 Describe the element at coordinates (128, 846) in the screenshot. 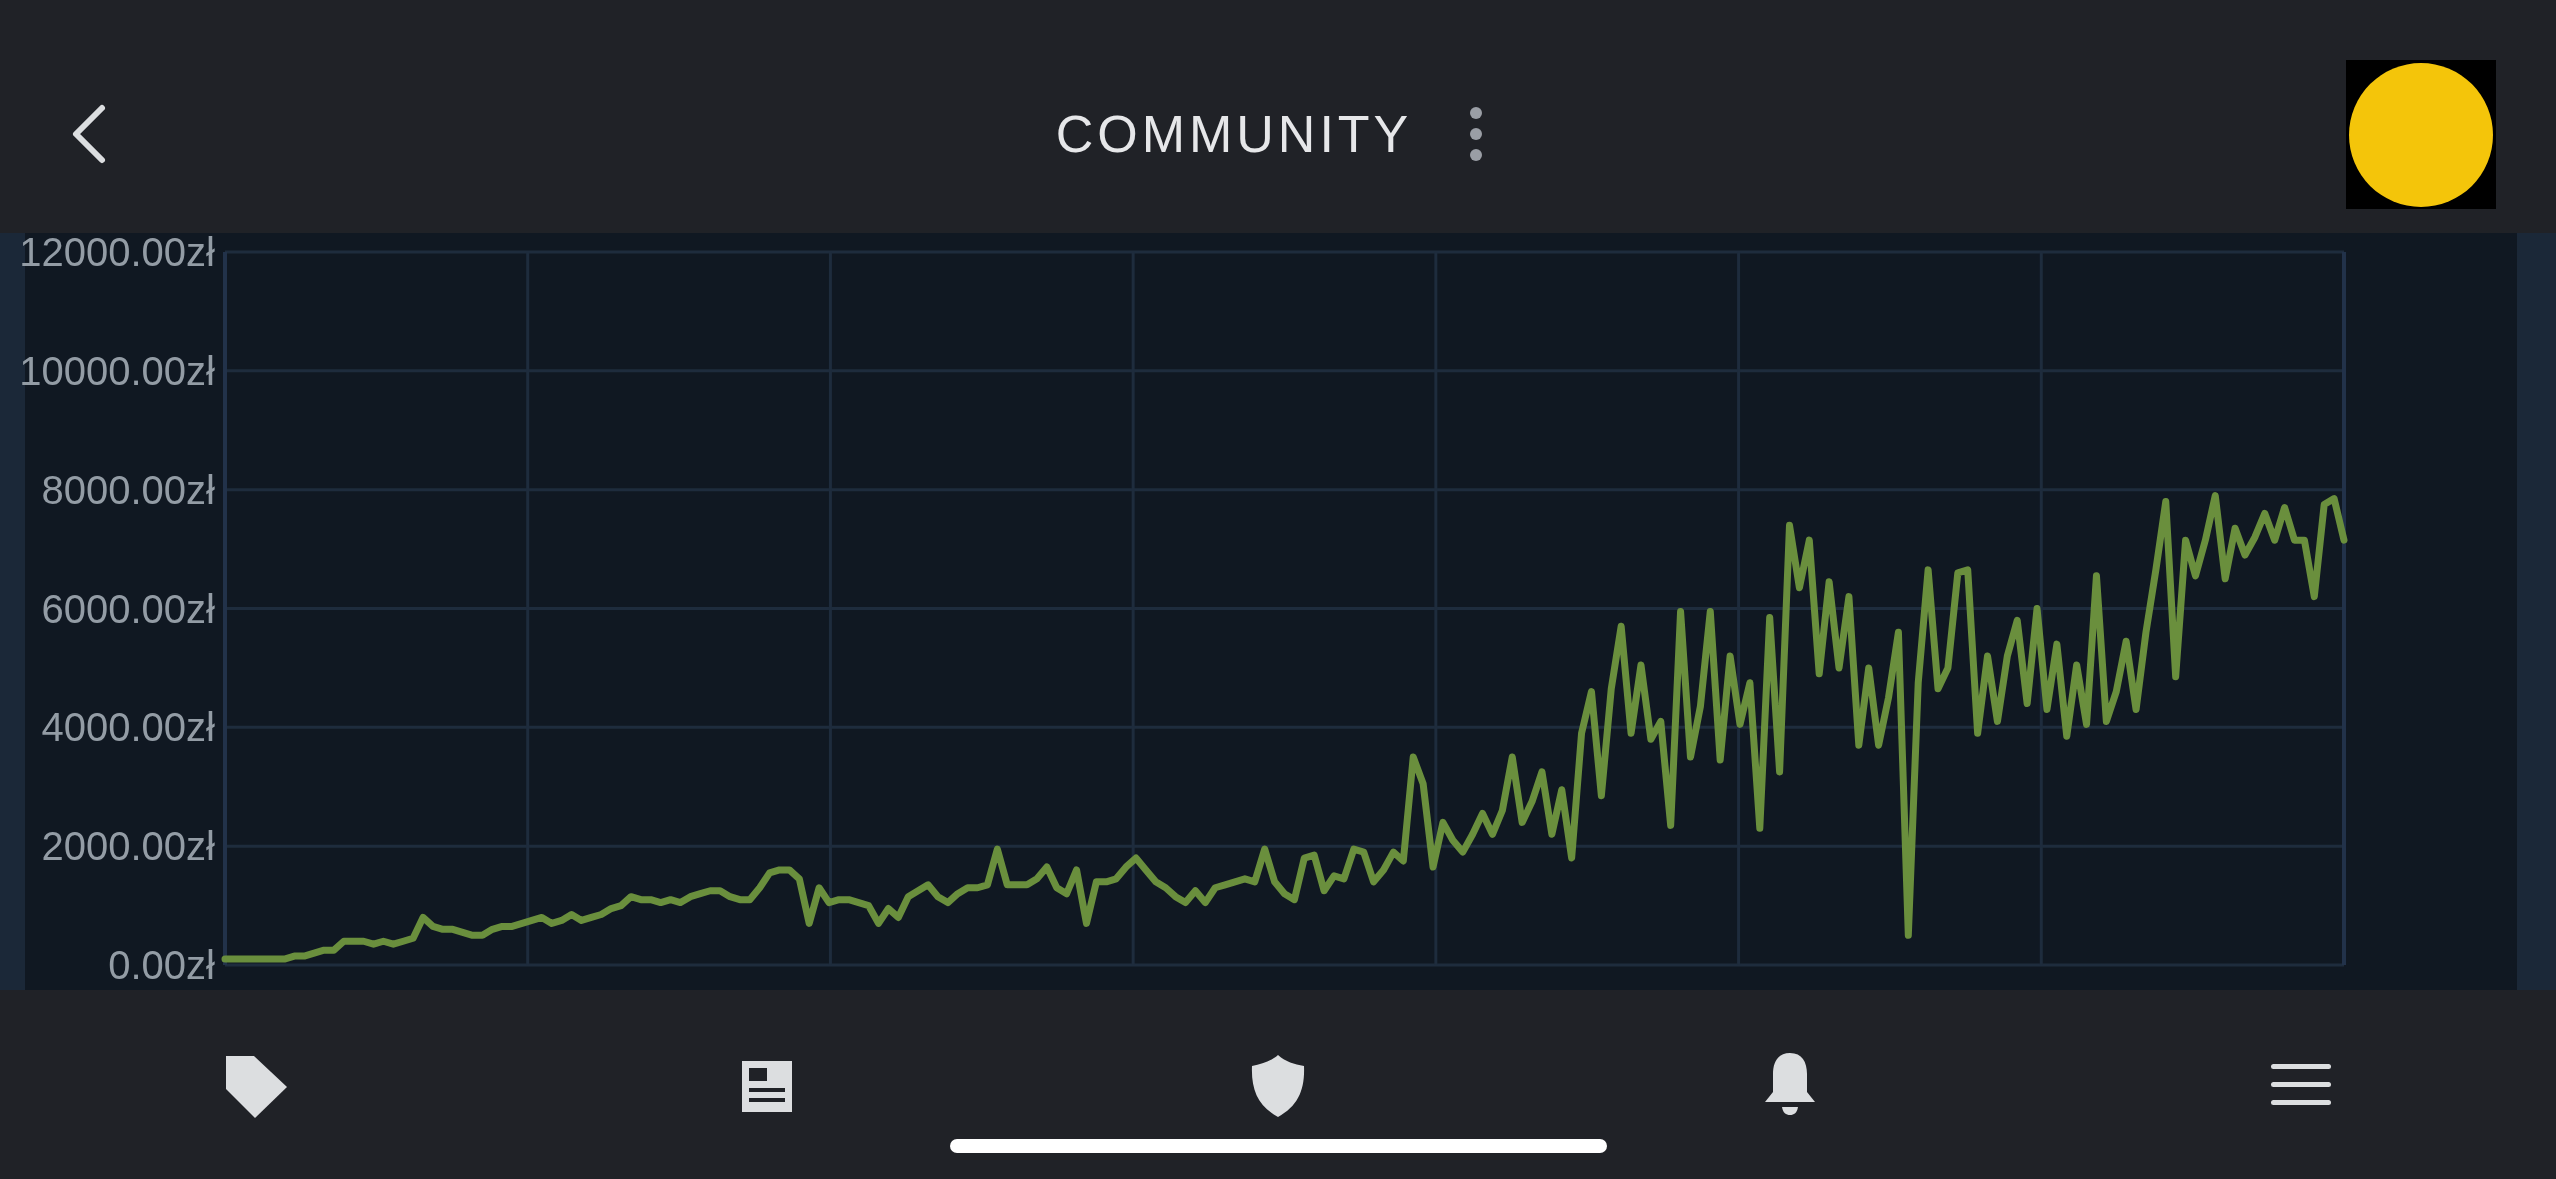

I see `y-tick-label: 2000.00zł` at that location.